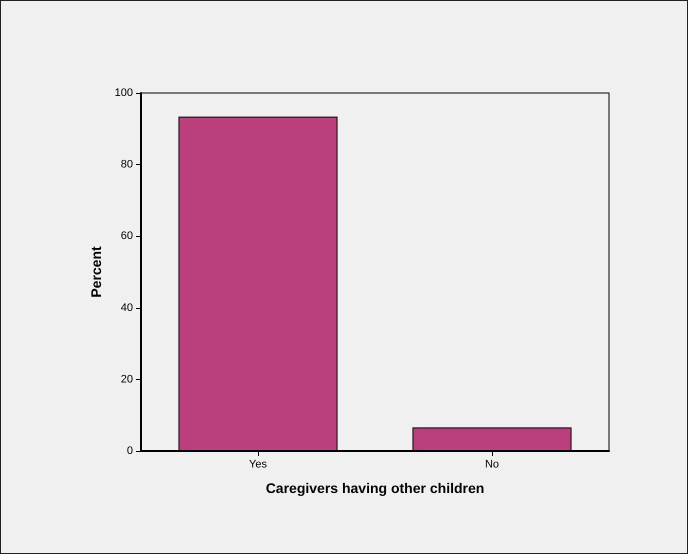 The width and height of the screenshot is (688, 554). I want to click on y-axis-title: Percent, so click(96, 272).